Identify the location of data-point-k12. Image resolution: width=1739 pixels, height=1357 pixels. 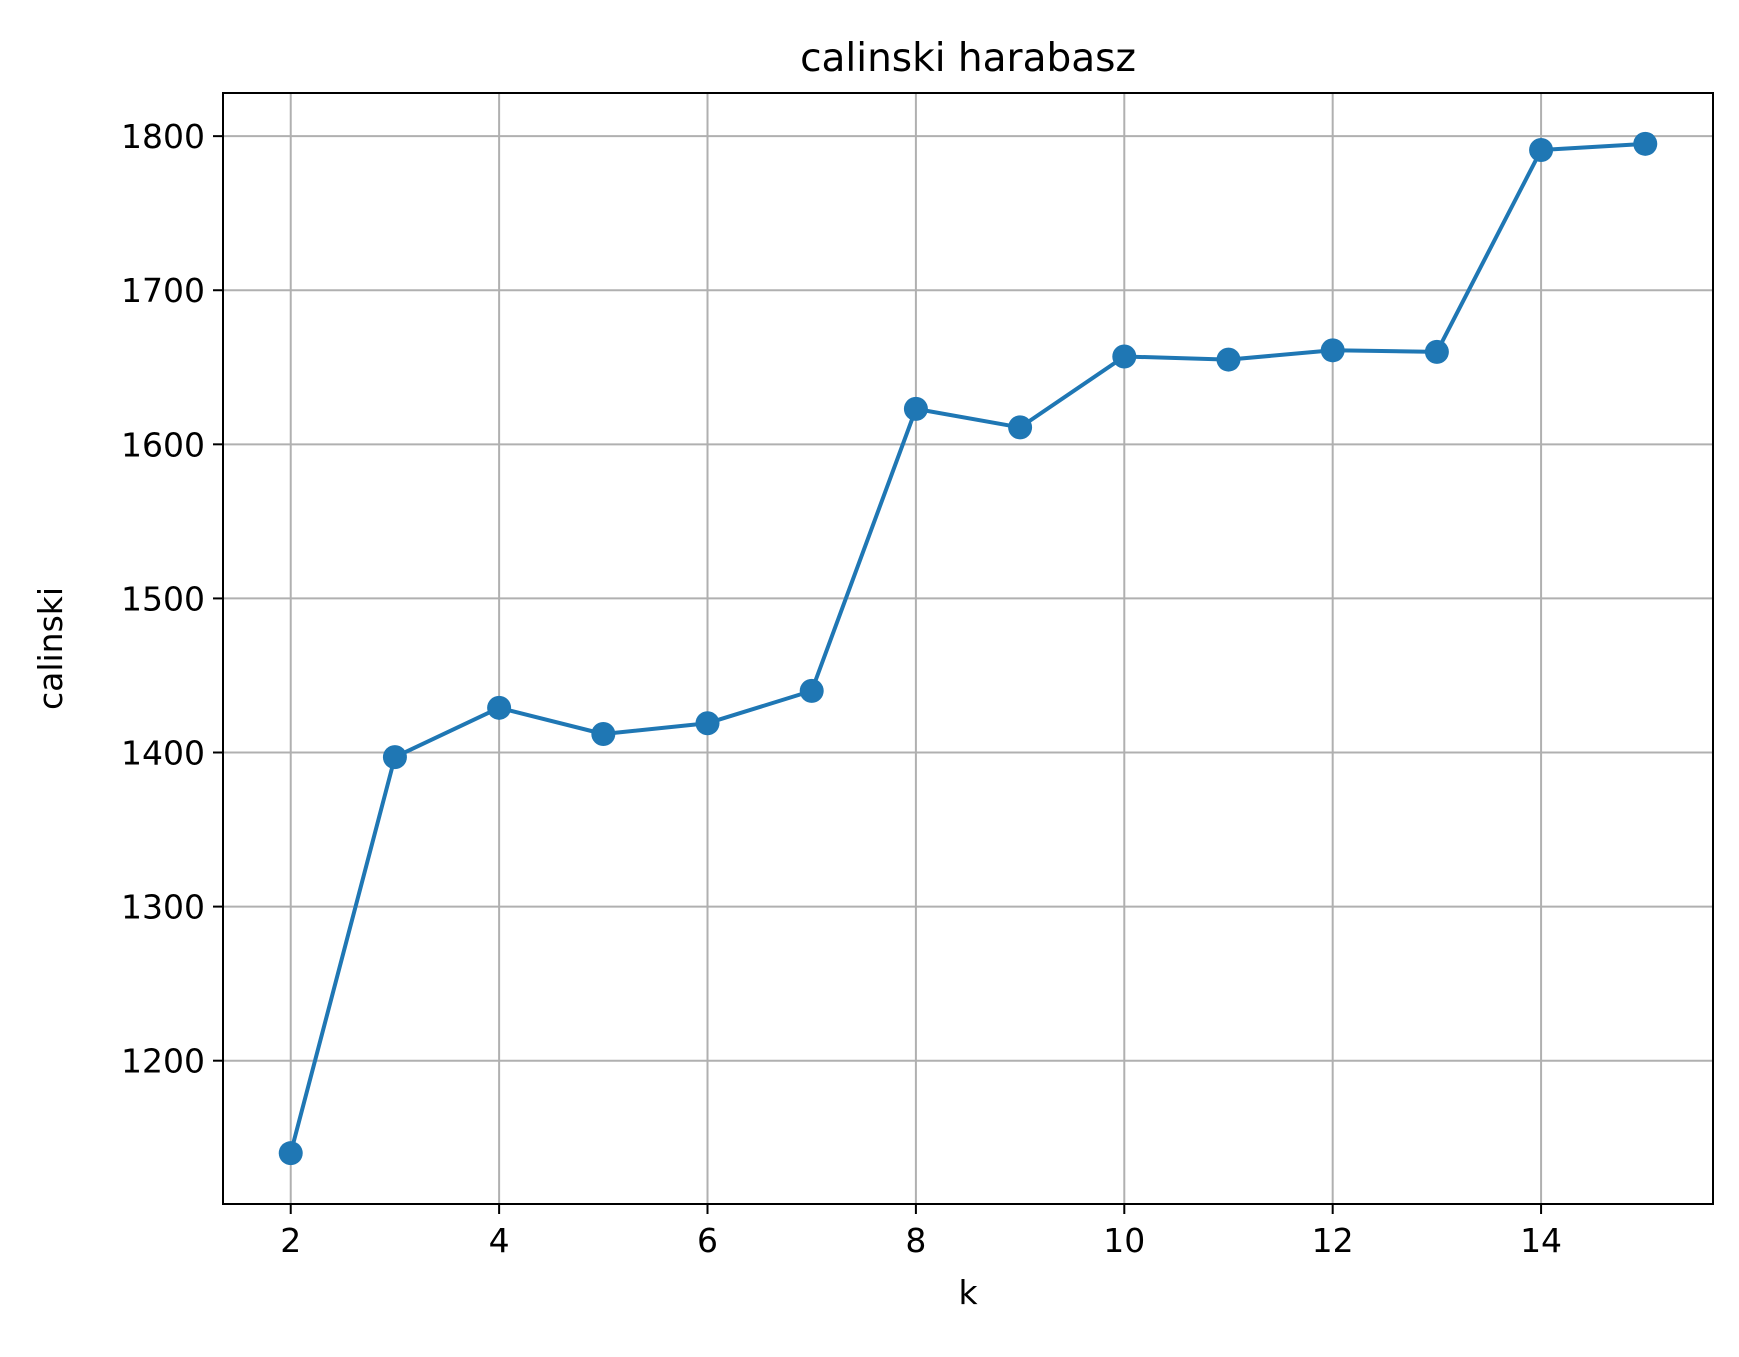
(1332, 350).